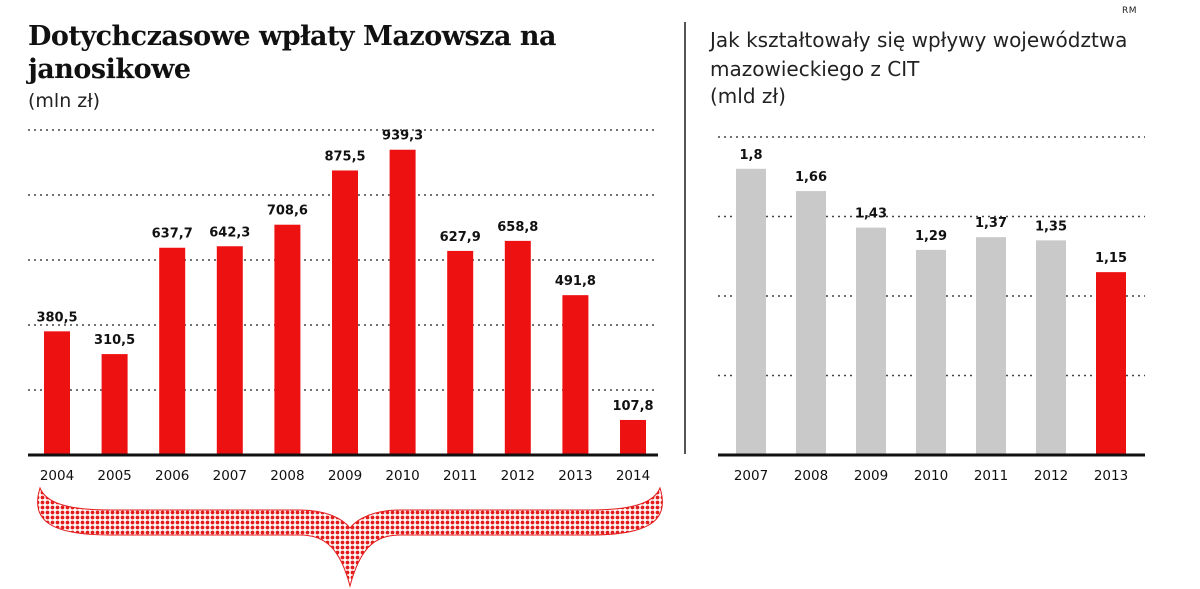  What do you see at coordinates (344, 156) in the screenshot?
I see `value-label-2009: 875,5` at bounding box center [344, 156].